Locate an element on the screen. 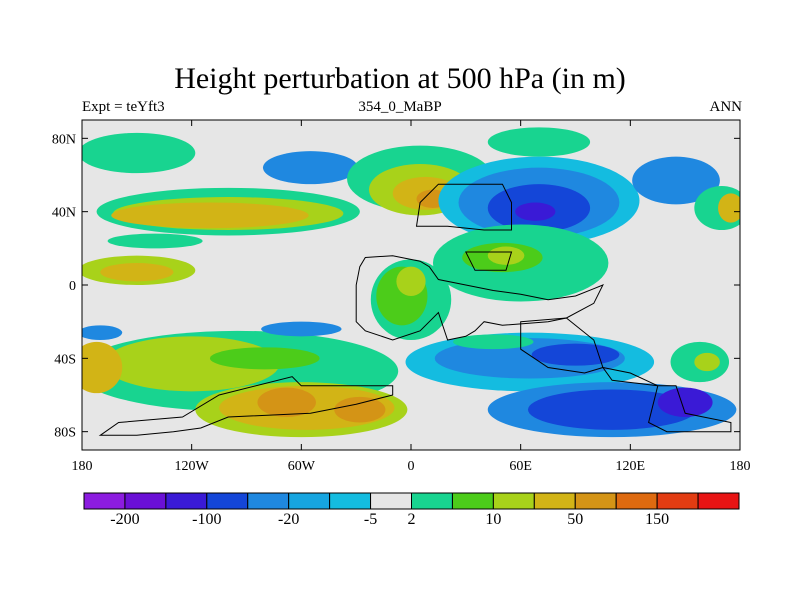 This screenshot has height=600, width=800. x-tick-label: 60W is located at coordinates (302, 466).